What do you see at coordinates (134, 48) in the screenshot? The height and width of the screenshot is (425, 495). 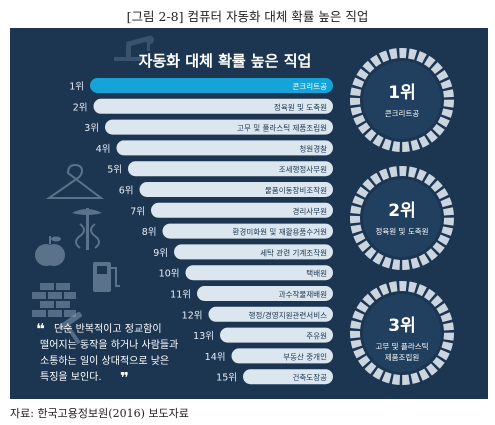 I see `robot-arm-icon` at bounding box center [134, 48].